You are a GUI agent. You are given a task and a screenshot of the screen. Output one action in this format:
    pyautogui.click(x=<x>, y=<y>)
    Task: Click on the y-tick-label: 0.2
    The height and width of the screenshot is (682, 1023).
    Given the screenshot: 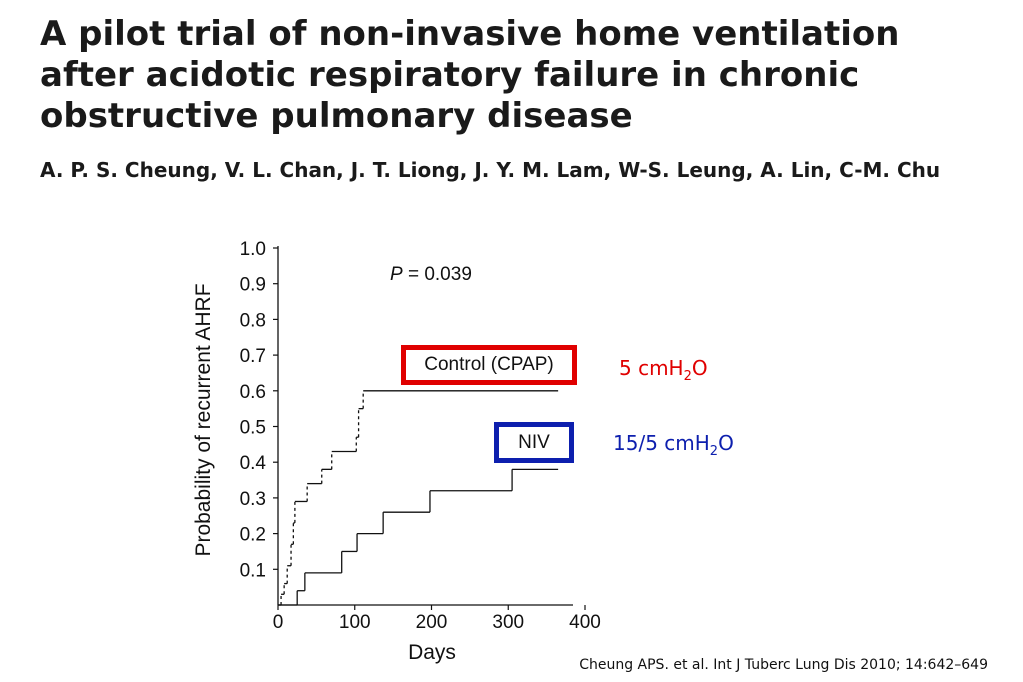 What is the action you would take?
    pyautogui.click(x=253, y=535)
    